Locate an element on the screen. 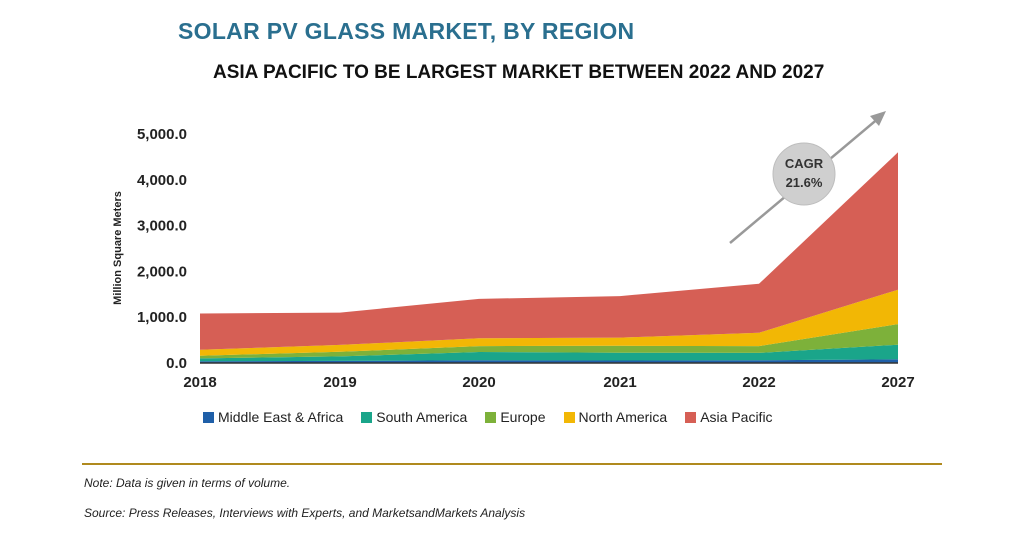 The height and width of the screenshot is (536, 1024). cagr-label: CAGR is located at coordinates (804, 163).